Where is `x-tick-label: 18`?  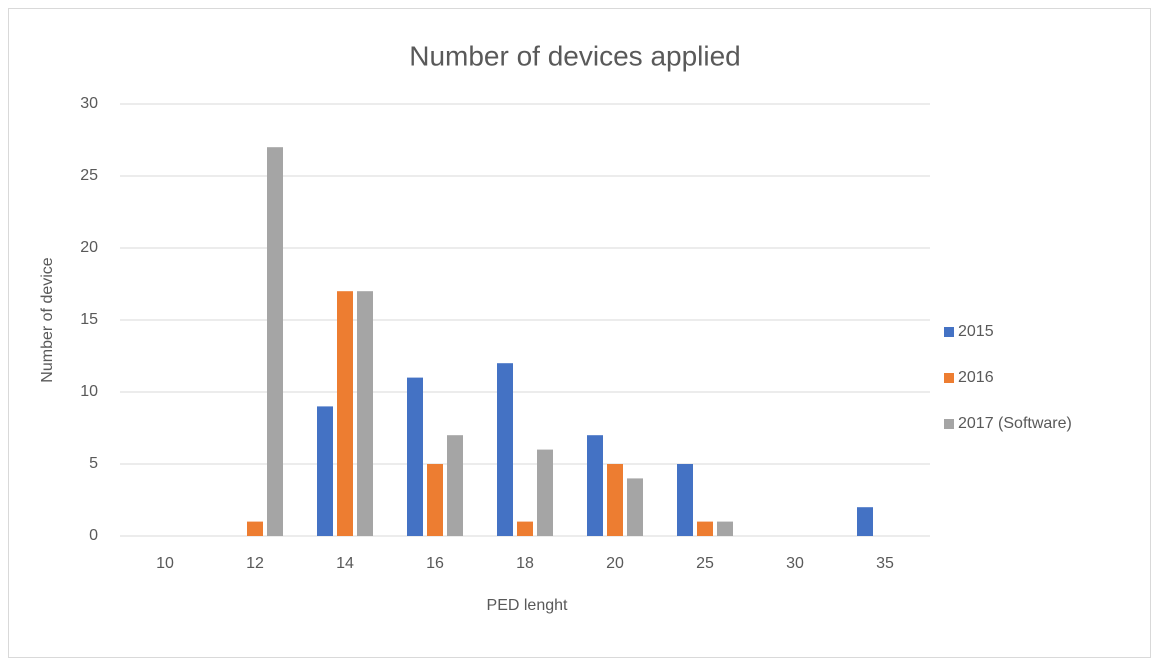 x-tick-label: 18 is located at coordinates (525, 563).